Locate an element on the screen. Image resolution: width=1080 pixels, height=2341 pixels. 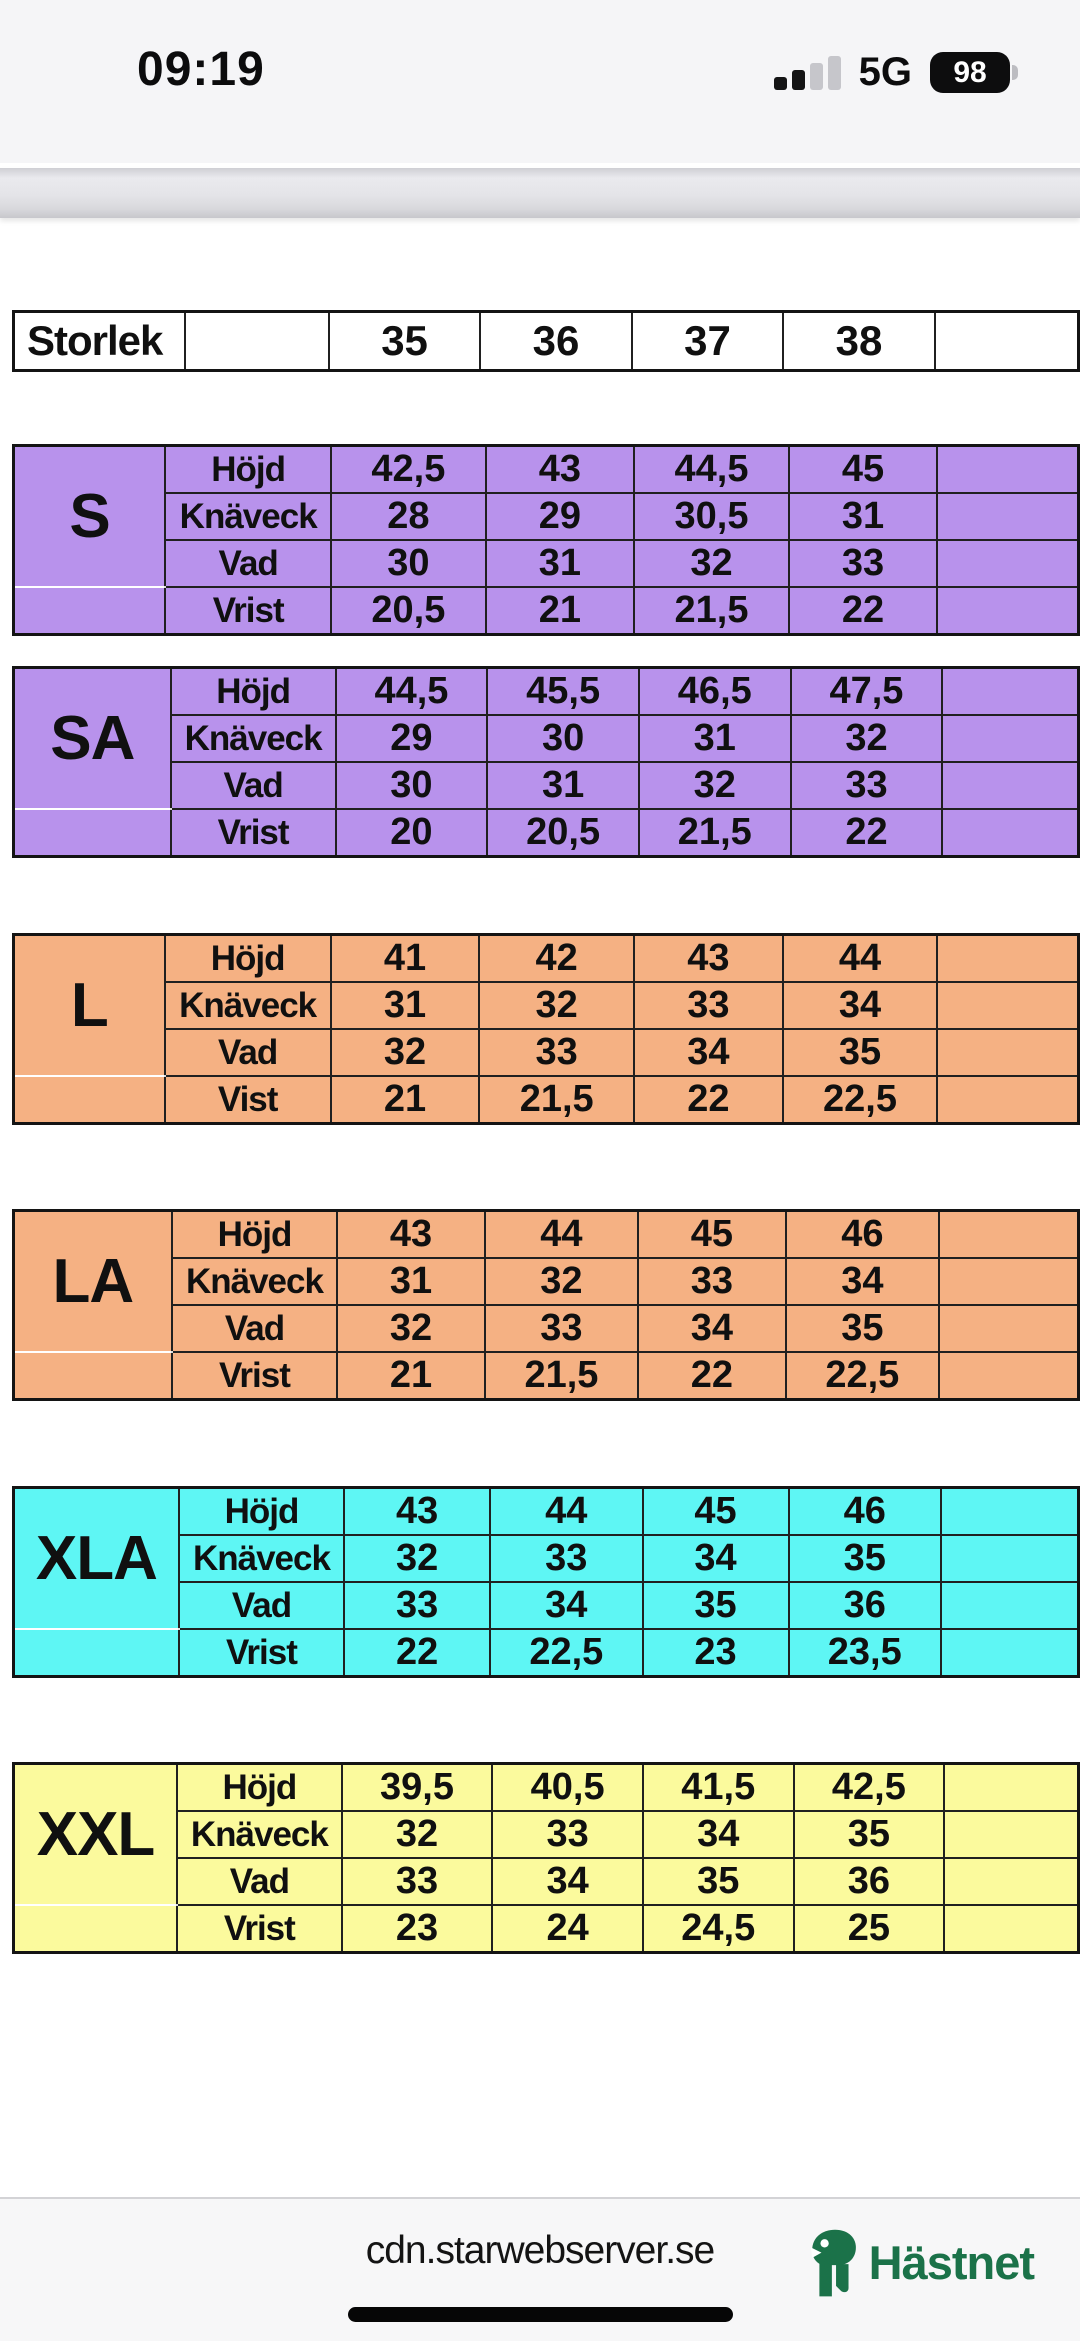
measure-value-cell: 46 is located at coordinates (862, 1234).